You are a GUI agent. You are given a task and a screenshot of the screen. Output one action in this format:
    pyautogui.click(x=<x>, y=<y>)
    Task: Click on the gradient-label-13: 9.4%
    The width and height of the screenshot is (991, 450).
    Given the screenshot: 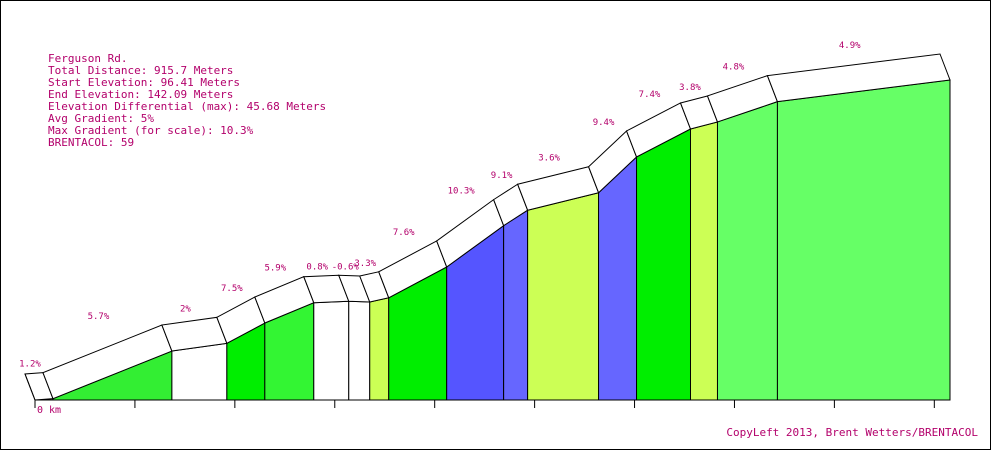 What is the action you would take?
    pyautogui.click(x=604, y=123)
    